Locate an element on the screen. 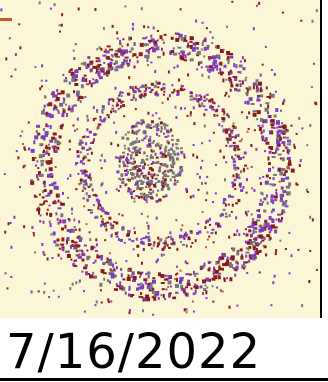 The width and height of the screenshot is (328, 382). date-underline is located at coordinates (164, 379).